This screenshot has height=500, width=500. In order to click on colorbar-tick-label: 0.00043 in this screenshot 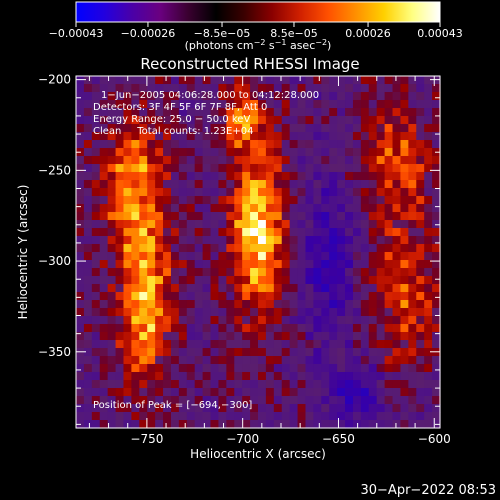, I will do `click(440, 33)`.